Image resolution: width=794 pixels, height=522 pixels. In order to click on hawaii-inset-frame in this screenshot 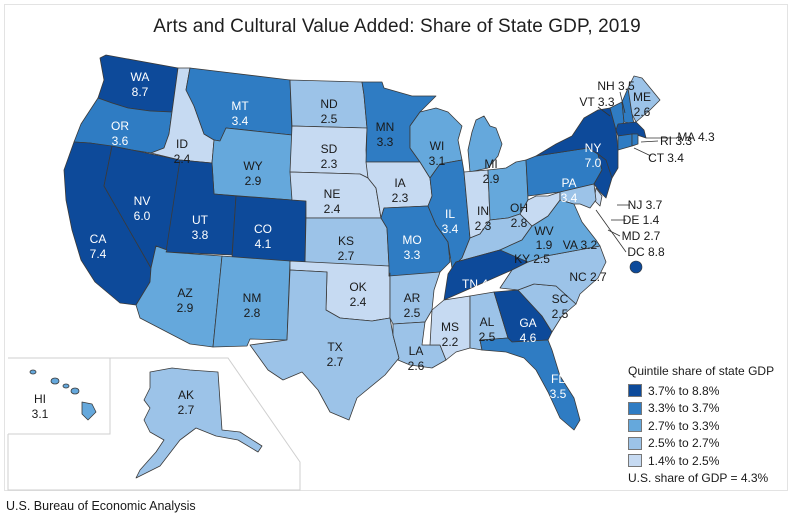, I will do `click(59, 396)`.